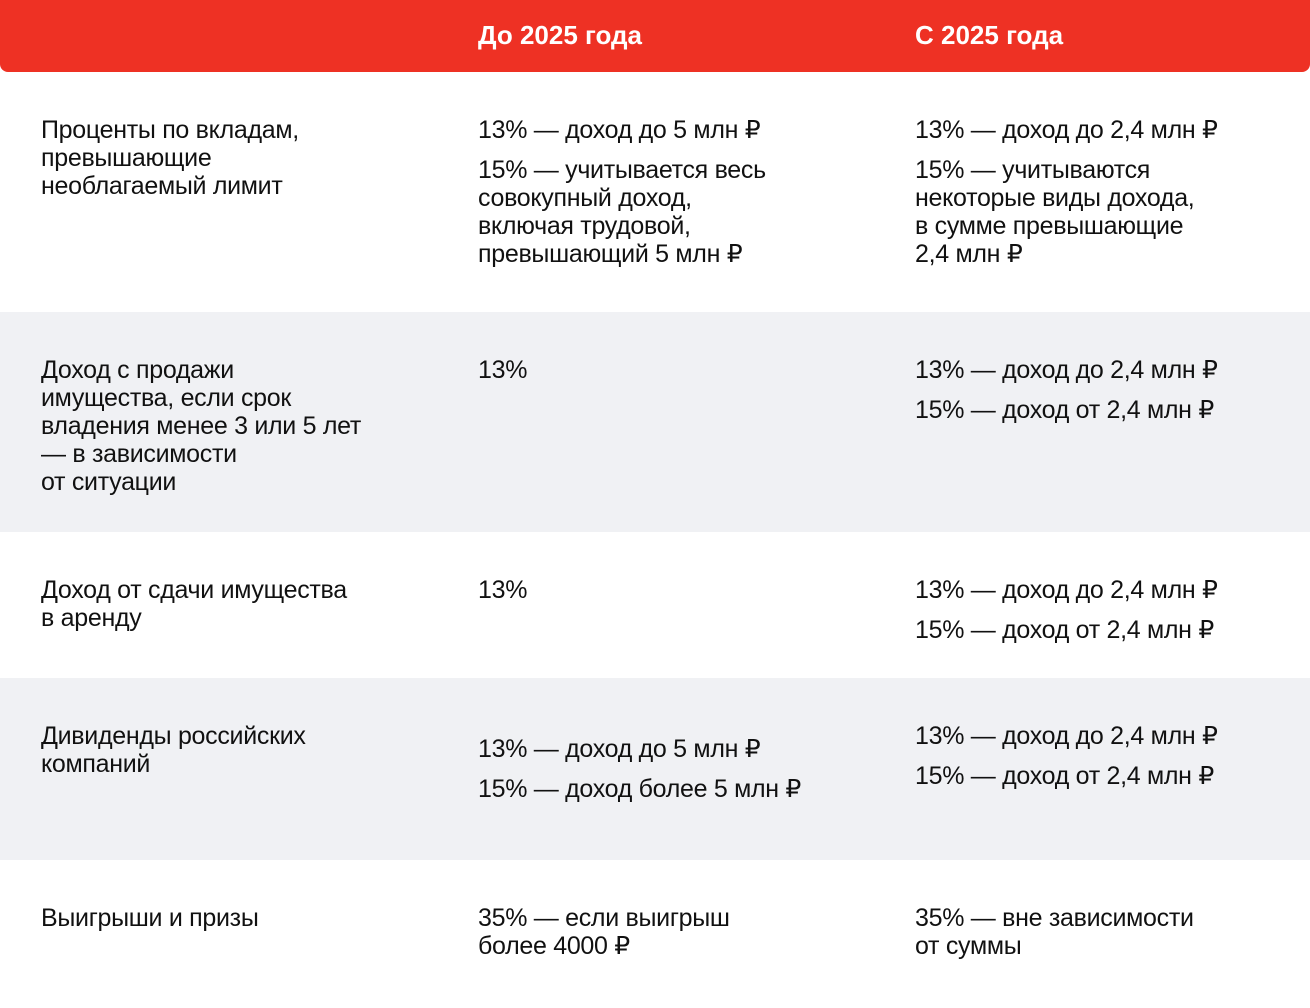 This screenshot has width=1310, height=1008. I want to click on column-header: С 2025 года, so click(989, 35).